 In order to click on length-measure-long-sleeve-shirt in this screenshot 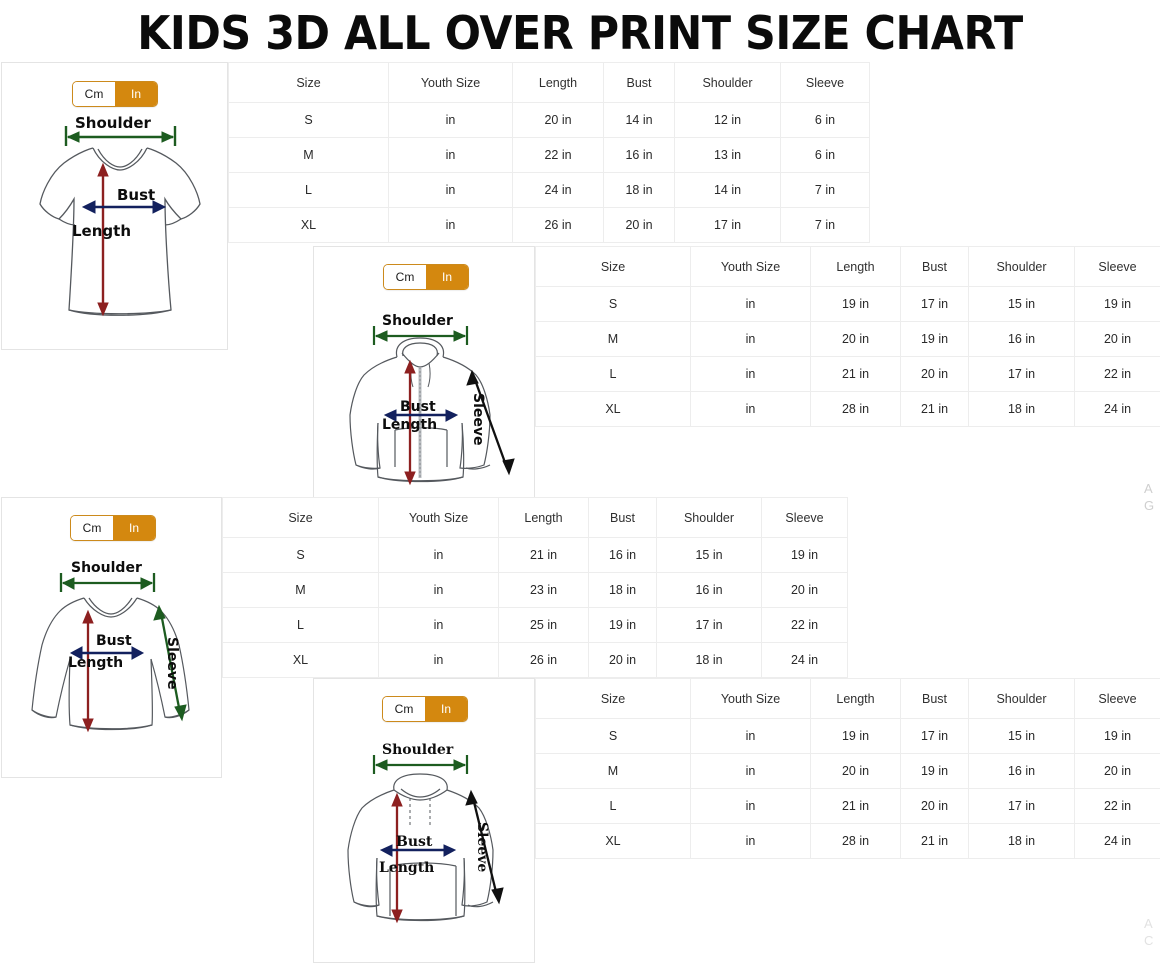, I will do `click(88, 671)`.